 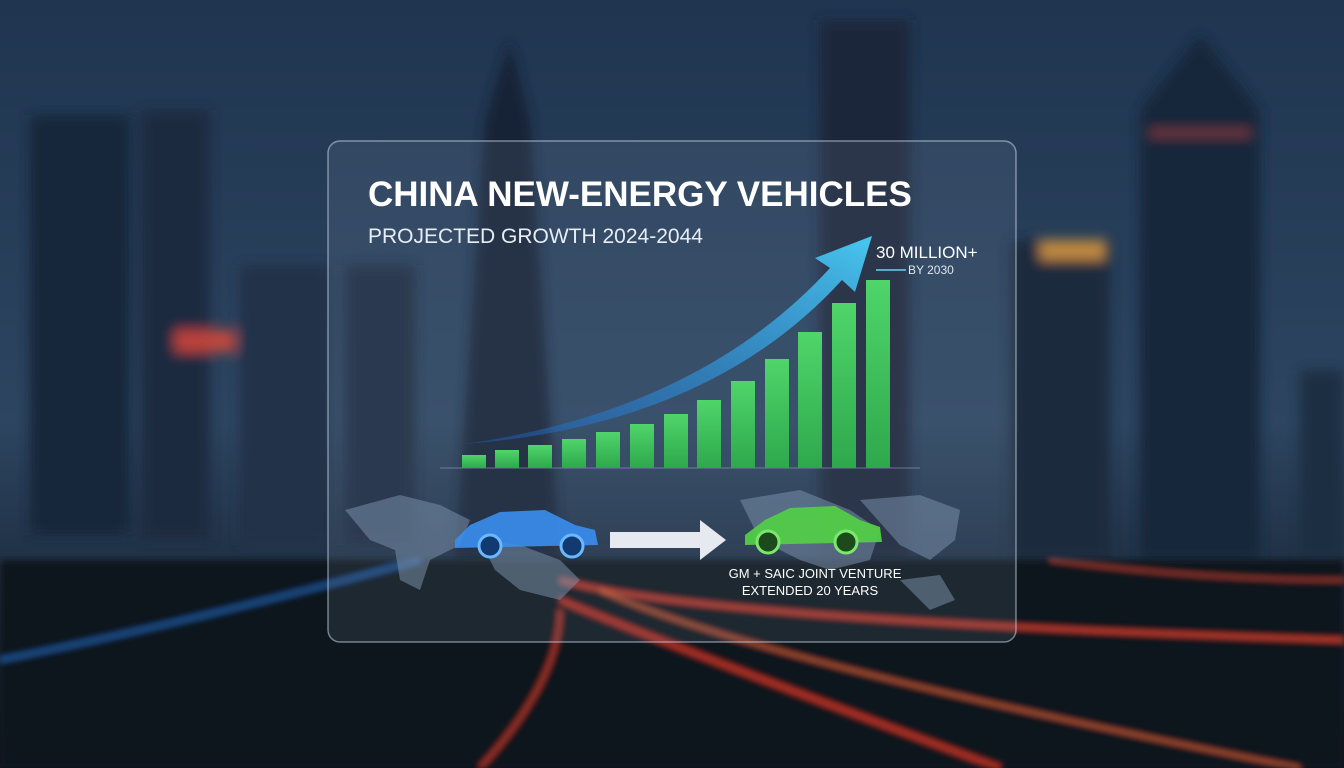 I want to click on green-car, so click(x=813, y=530).